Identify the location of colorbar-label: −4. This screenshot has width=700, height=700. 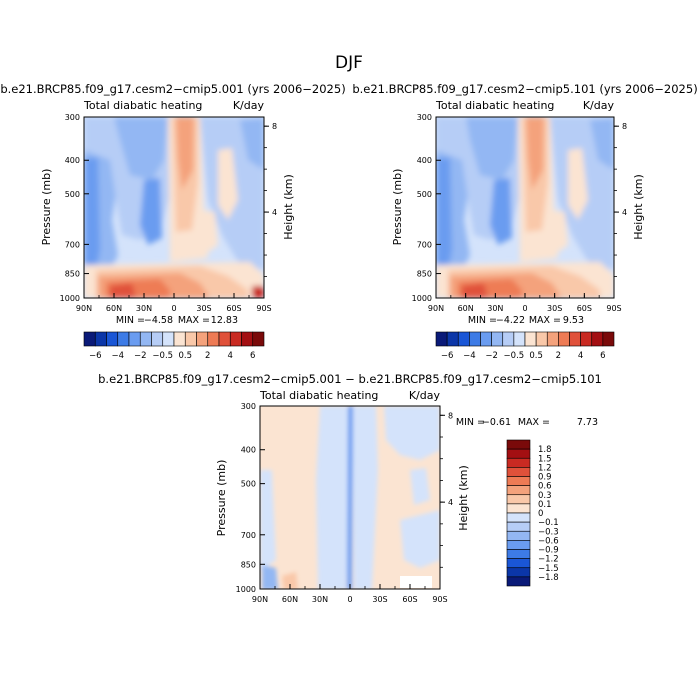
(469, 356).